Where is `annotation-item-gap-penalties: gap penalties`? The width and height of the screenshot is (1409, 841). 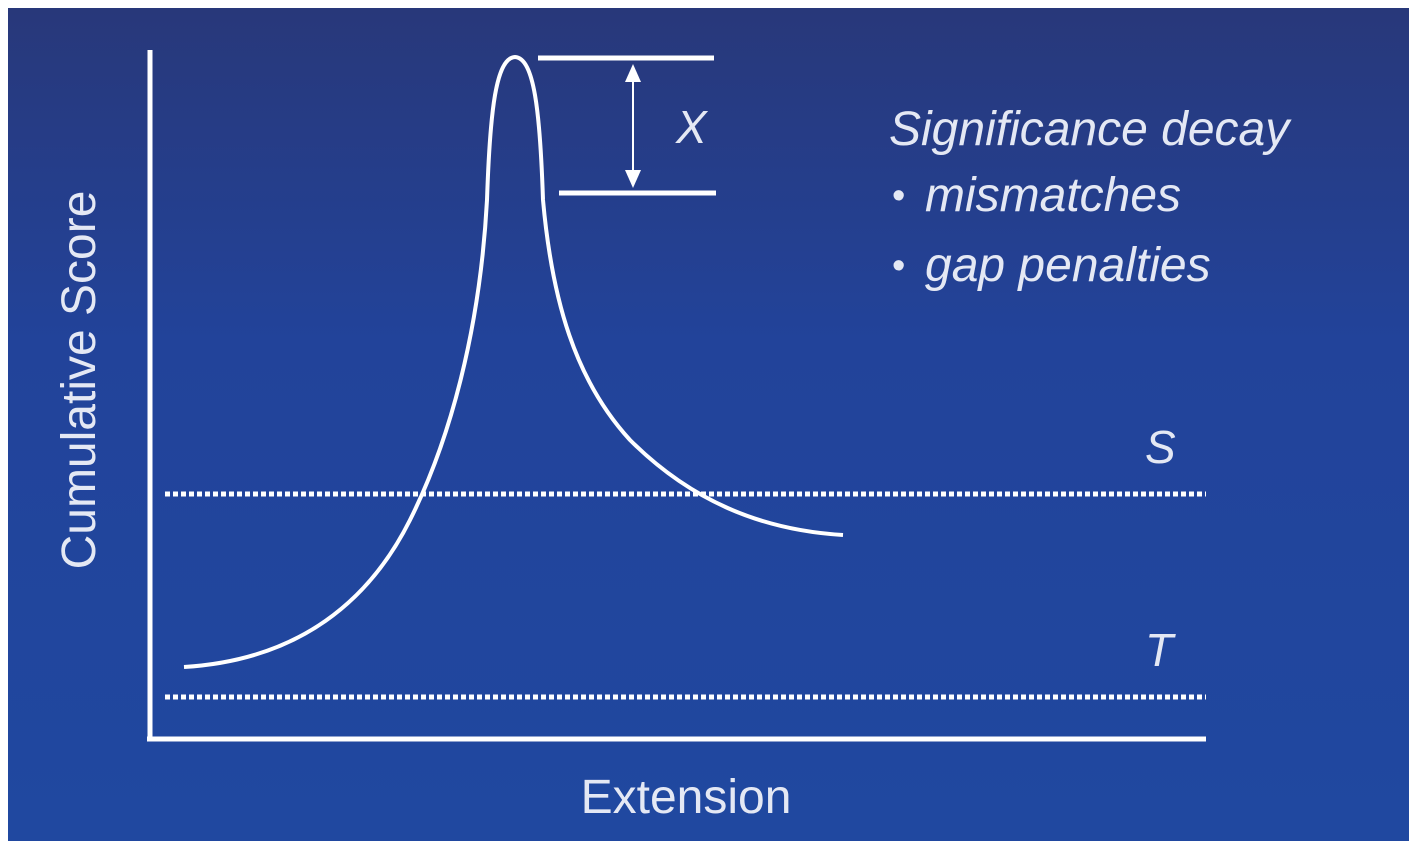
annotation-item-gap-penalties: gap penalties is located at coordinates (1068, 265).